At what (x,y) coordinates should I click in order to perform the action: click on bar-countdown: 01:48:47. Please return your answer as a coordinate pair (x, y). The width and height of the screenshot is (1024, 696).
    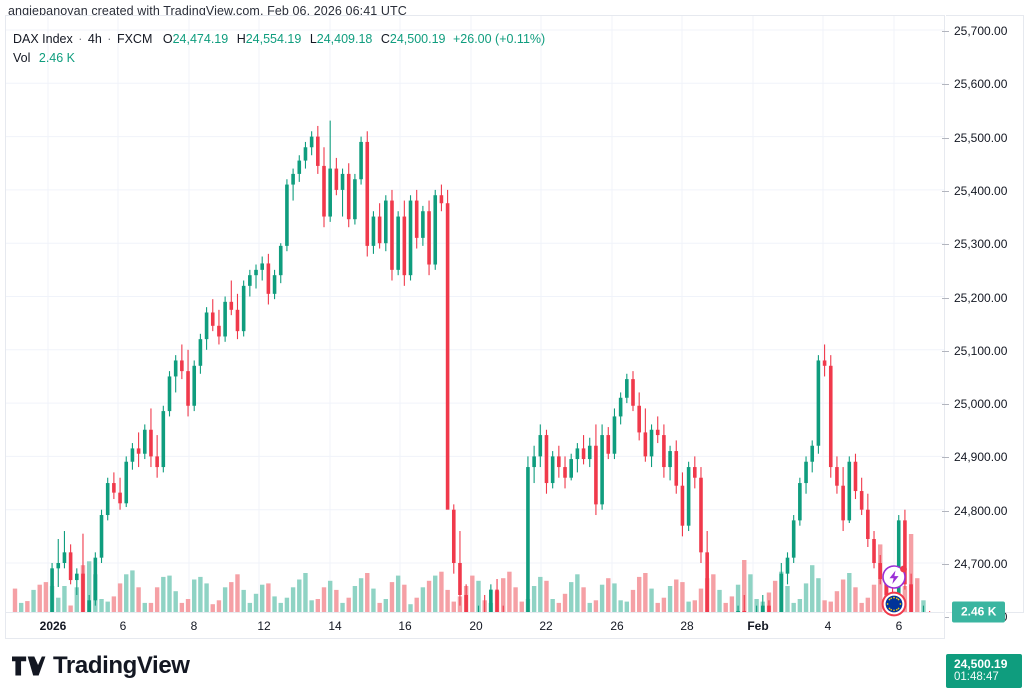
    Looking at the image, I should click on (976, 676).